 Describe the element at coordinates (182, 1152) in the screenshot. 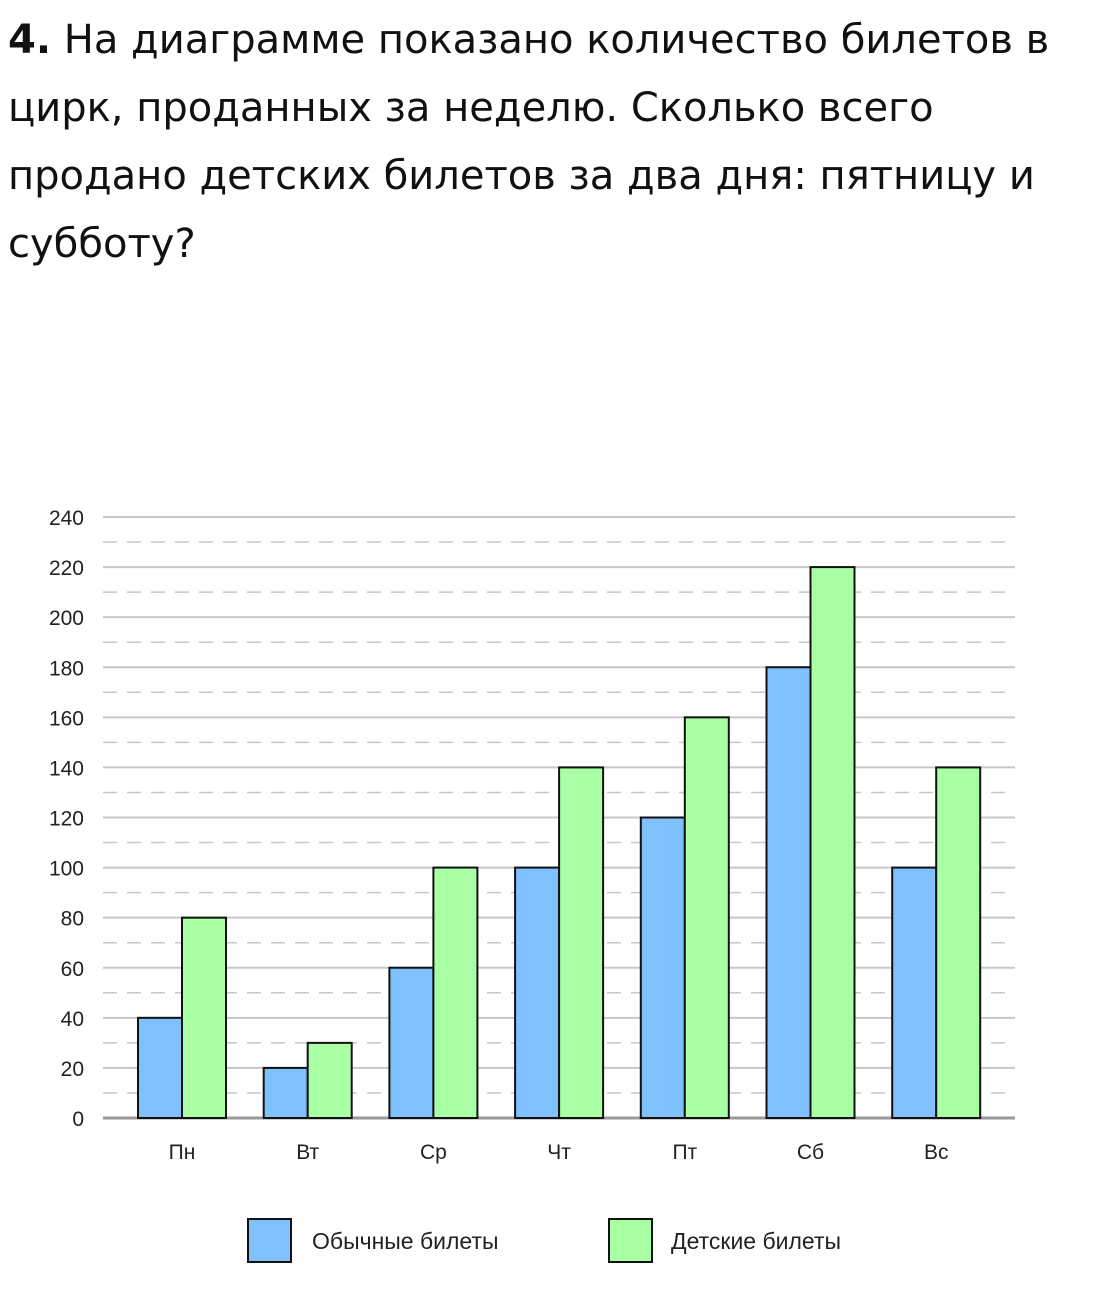

I see `x-tick-label: Пн` at that location.